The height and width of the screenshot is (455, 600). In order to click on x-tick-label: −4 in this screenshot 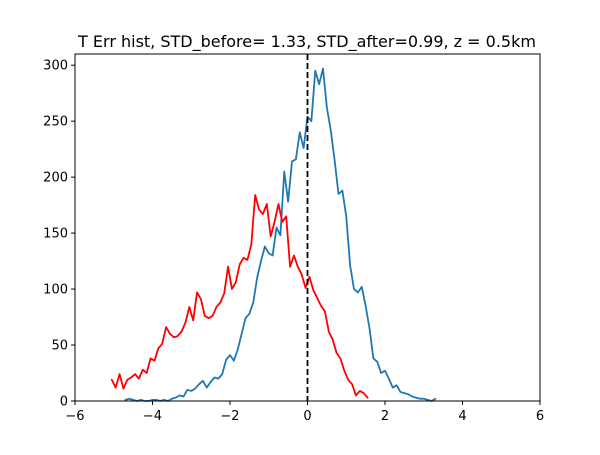, I will do `click(152, 416)`.